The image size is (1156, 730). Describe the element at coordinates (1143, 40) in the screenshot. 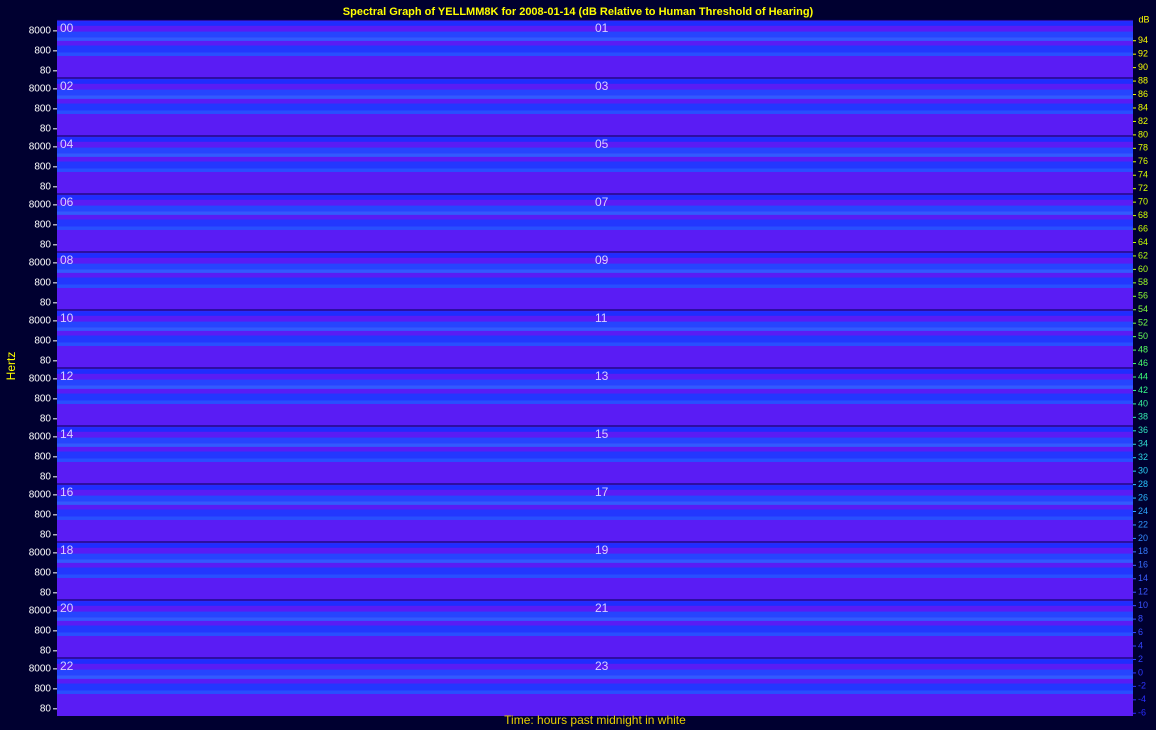

I see `colorbar-tick-label: 94` at that location.